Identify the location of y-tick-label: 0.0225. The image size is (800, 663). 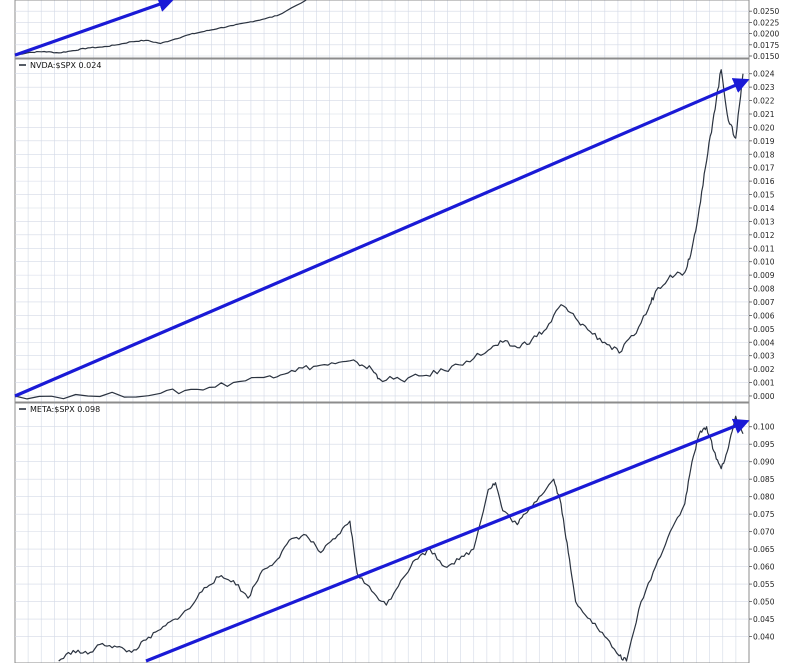
(766, 22).